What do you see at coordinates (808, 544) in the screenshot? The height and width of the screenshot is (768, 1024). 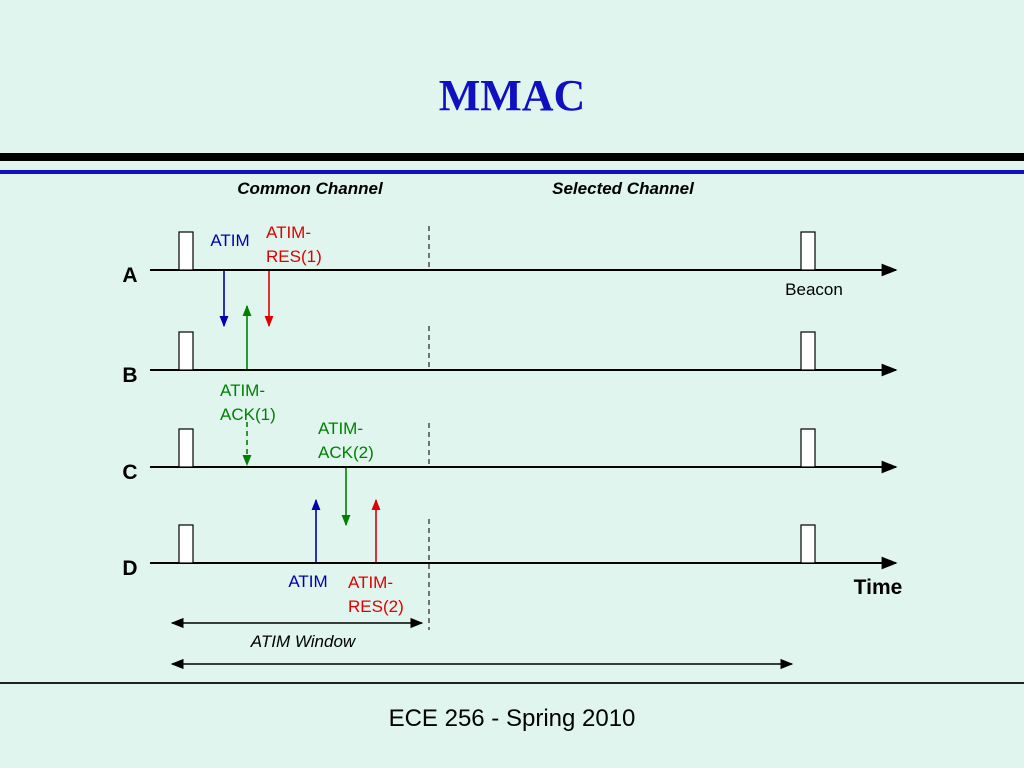 I see `beacon-d-end` at bounding box center [808, 544].